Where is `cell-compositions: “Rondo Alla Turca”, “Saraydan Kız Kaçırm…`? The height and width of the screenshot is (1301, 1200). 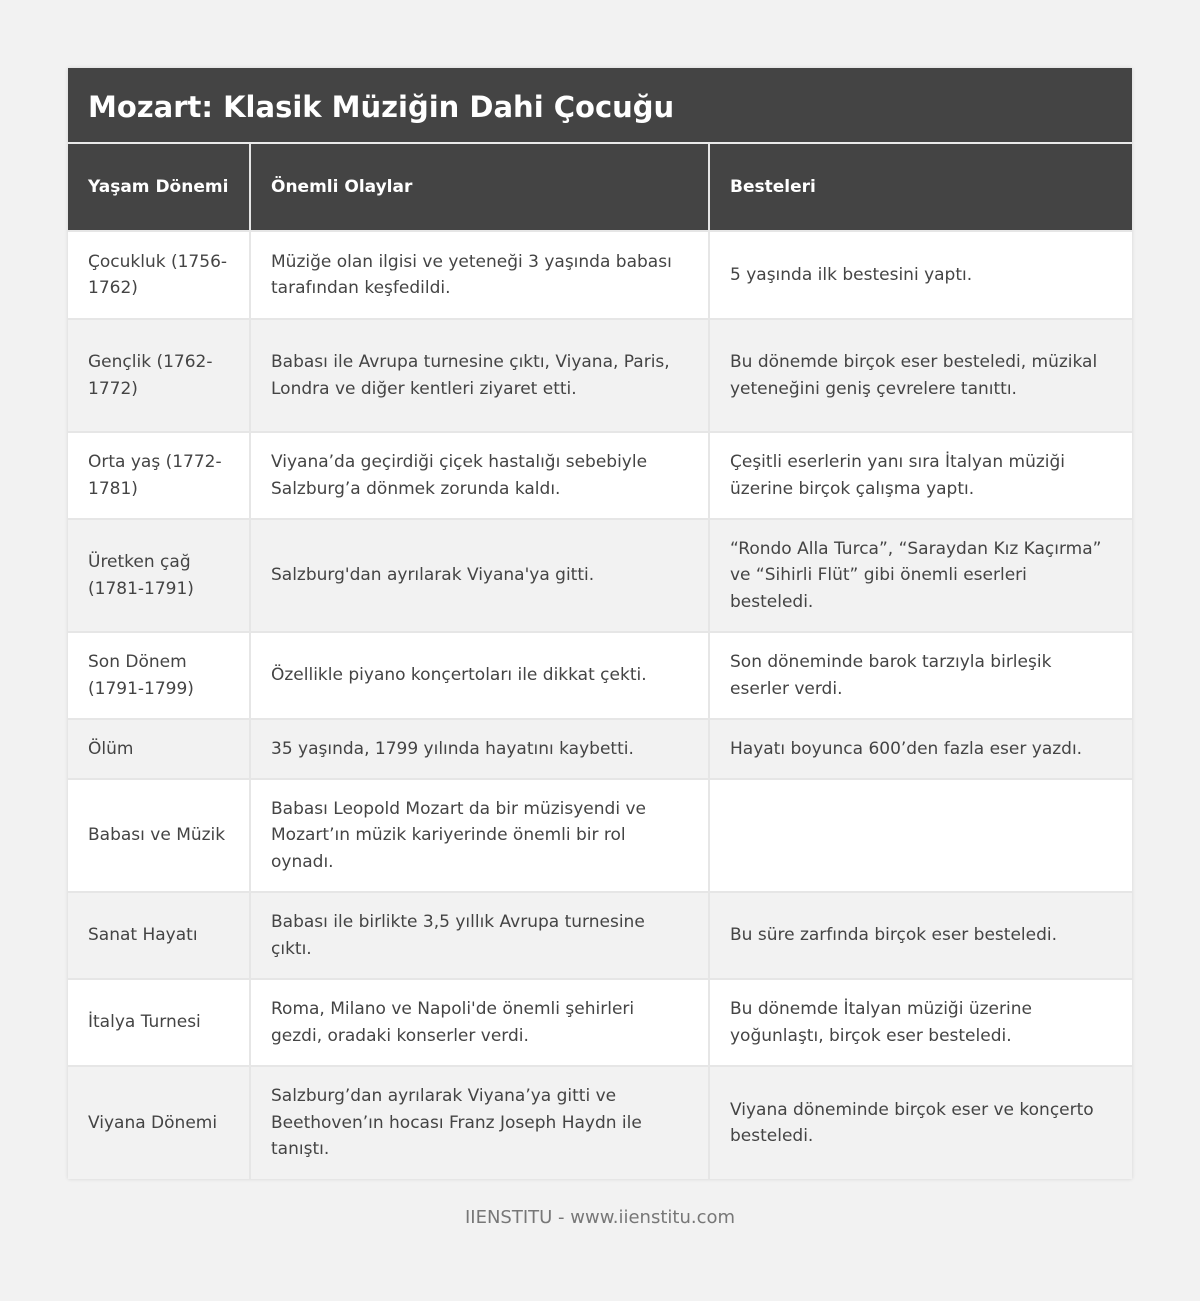 cell-compositions: “Rondo Alla Turca”, “Saraydan Kız Kaçırm… is located at coordinates (920, 575).